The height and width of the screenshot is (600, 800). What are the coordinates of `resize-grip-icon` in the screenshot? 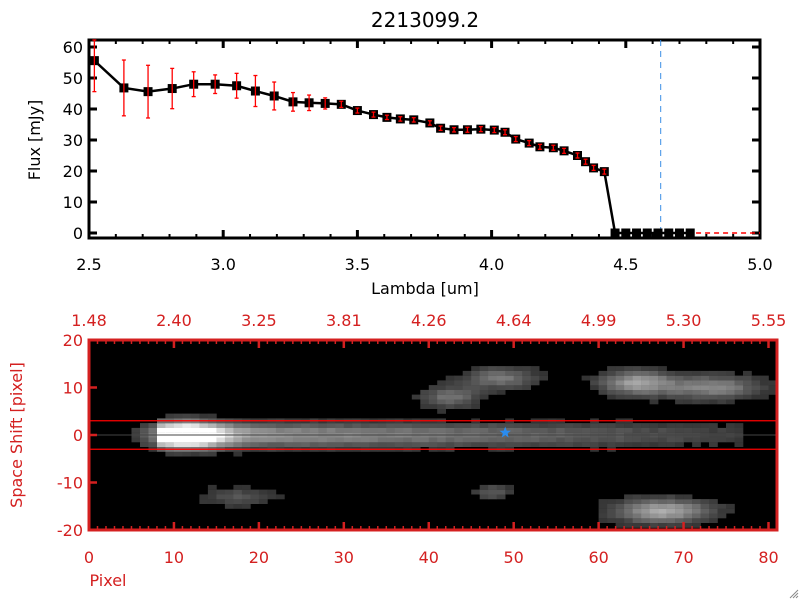 It's located at (794, 594).